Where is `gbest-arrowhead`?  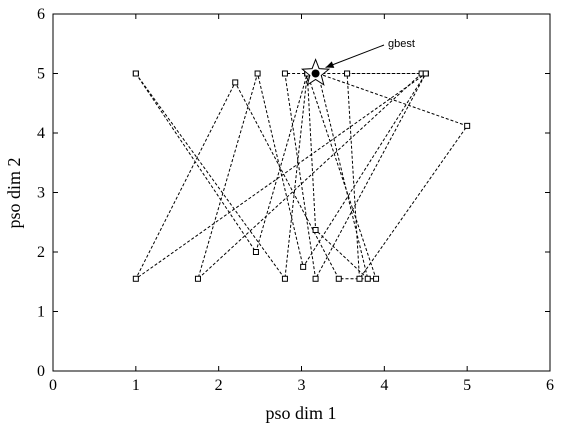
gbest-arrowhead is located at coordinates (330, 64).